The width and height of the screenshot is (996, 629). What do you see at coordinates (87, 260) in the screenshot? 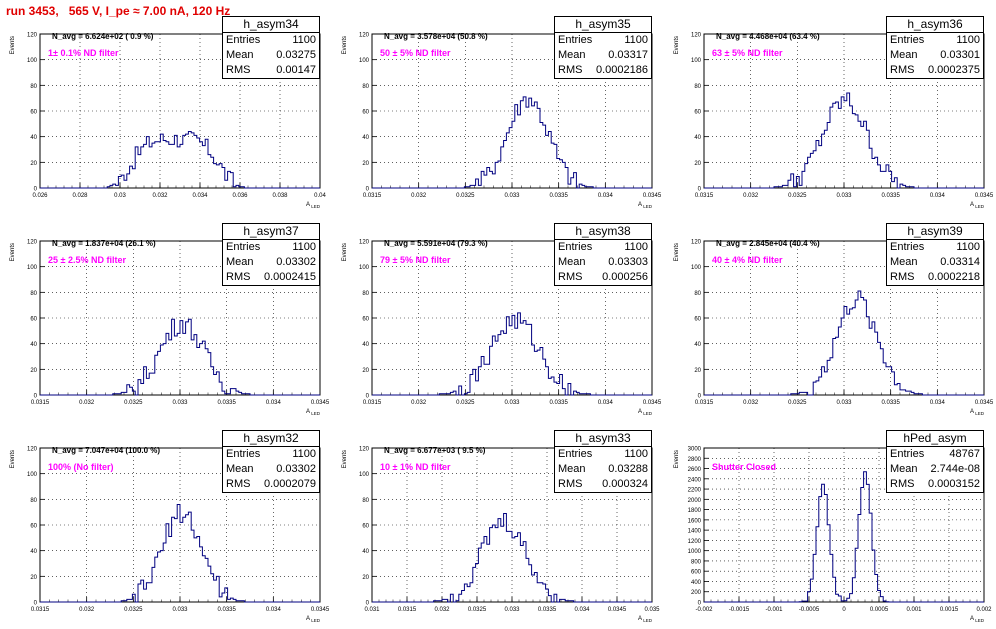
I see `filter-label: 25 ± 2.5% ND filter` at bounding box center [87, 260].